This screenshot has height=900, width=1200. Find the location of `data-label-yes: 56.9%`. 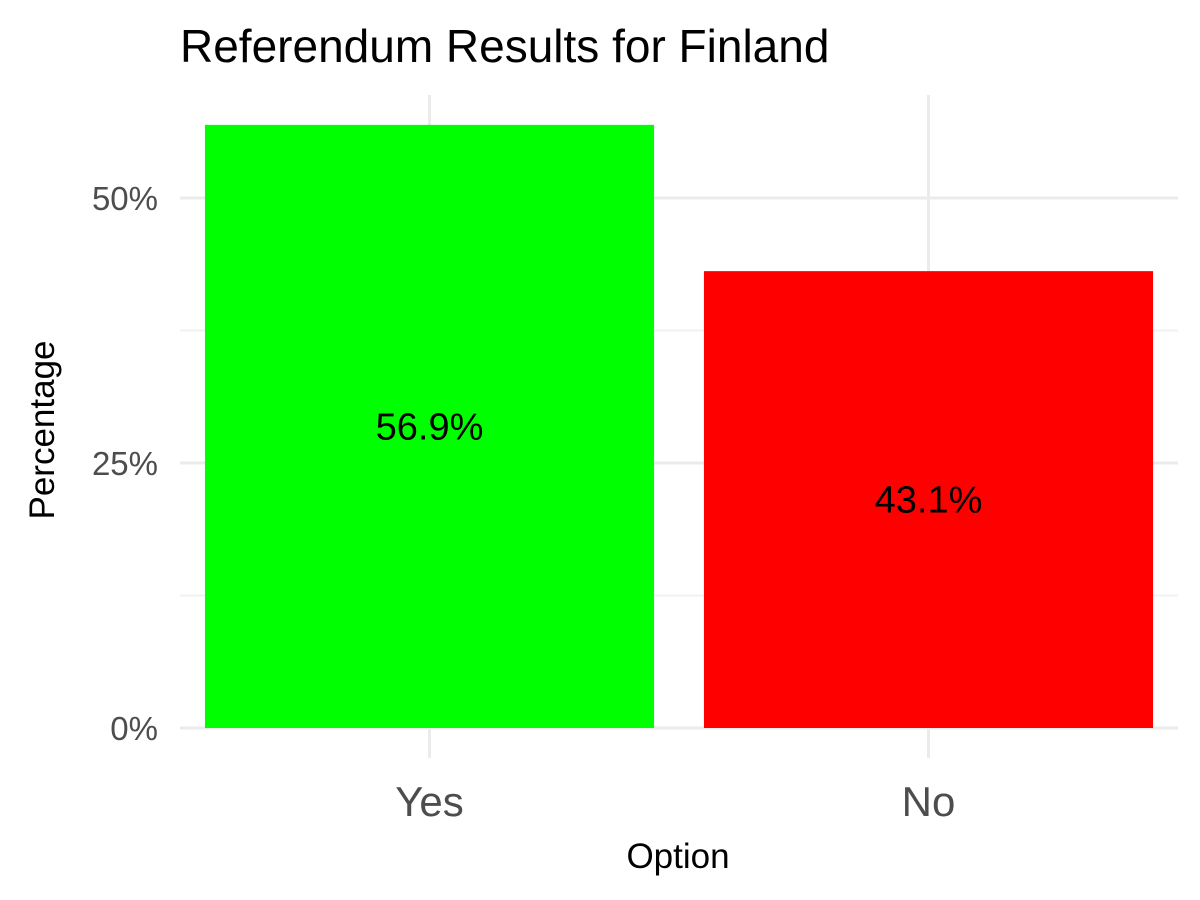

data-label-yes: 56.9% is located at coordinates (430, 427).